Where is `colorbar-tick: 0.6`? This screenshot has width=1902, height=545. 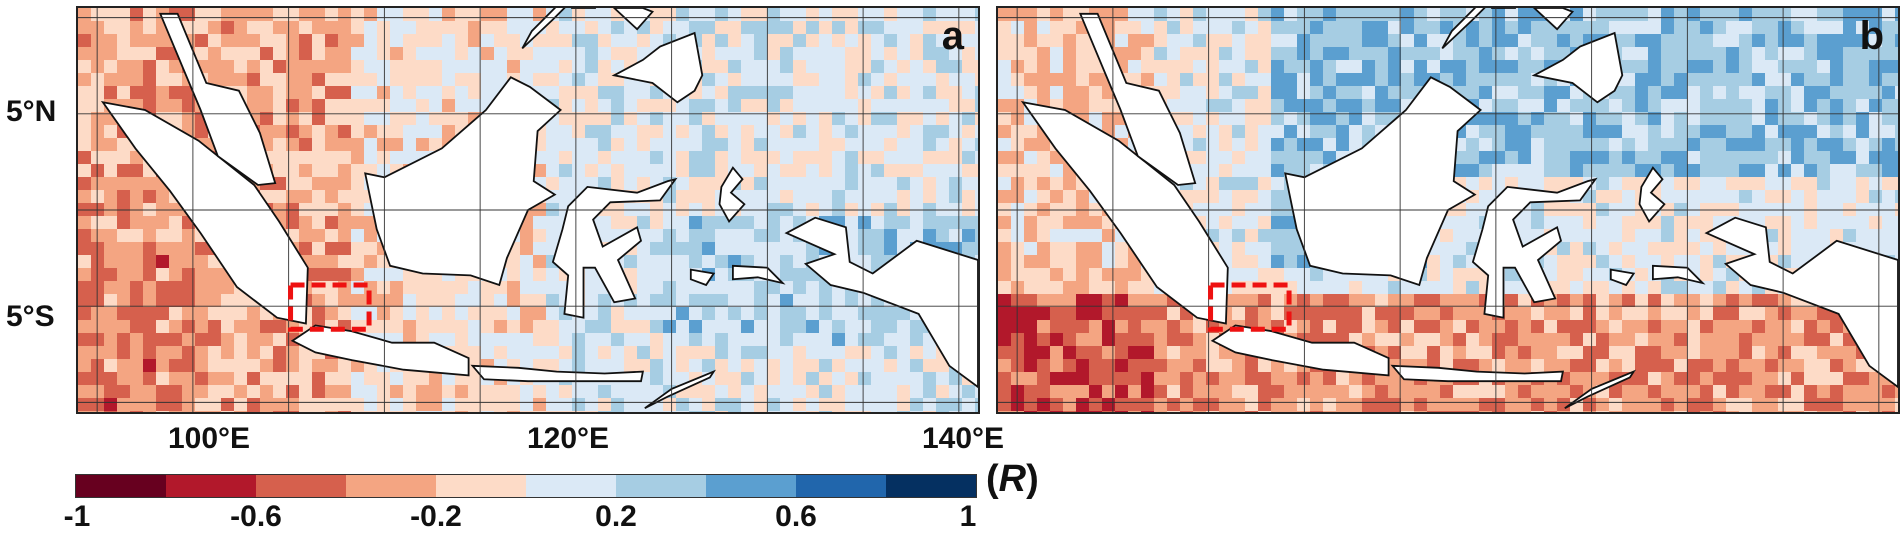
colorbar-tick: 0.6 is located at coordinates (796, 516).